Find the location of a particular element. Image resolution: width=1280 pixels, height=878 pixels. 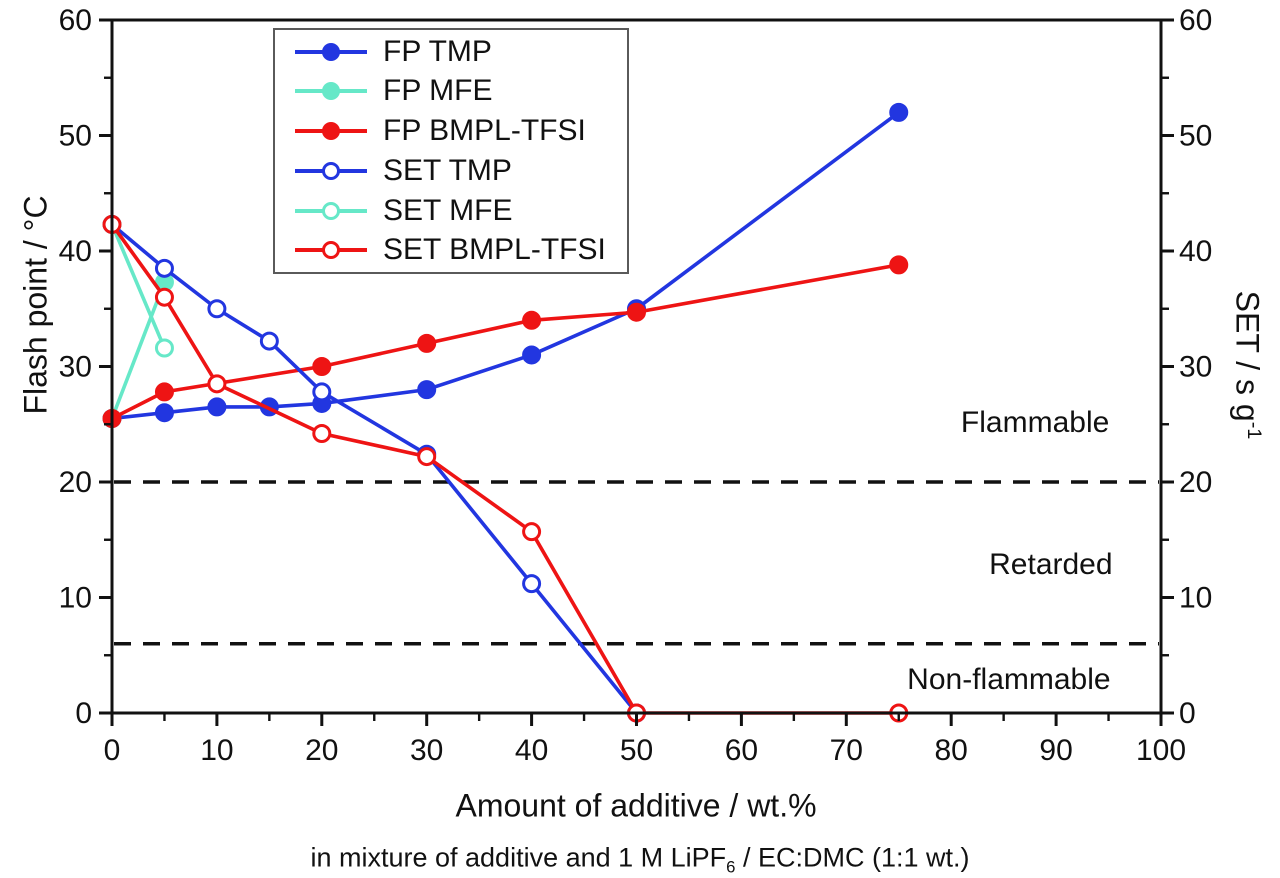

x-tick-label: 50 is located at coordinates (636, 750).